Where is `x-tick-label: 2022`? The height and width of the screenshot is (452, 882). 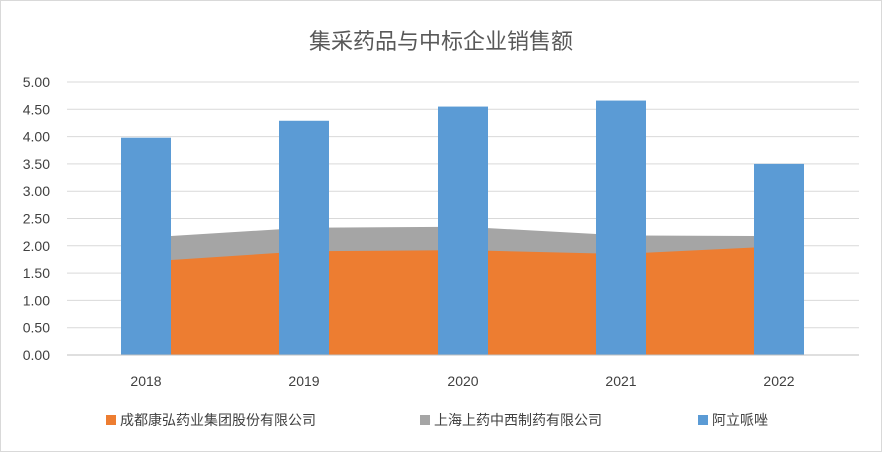 x-tick-label: 2022 is located at coordinates (778, 381).